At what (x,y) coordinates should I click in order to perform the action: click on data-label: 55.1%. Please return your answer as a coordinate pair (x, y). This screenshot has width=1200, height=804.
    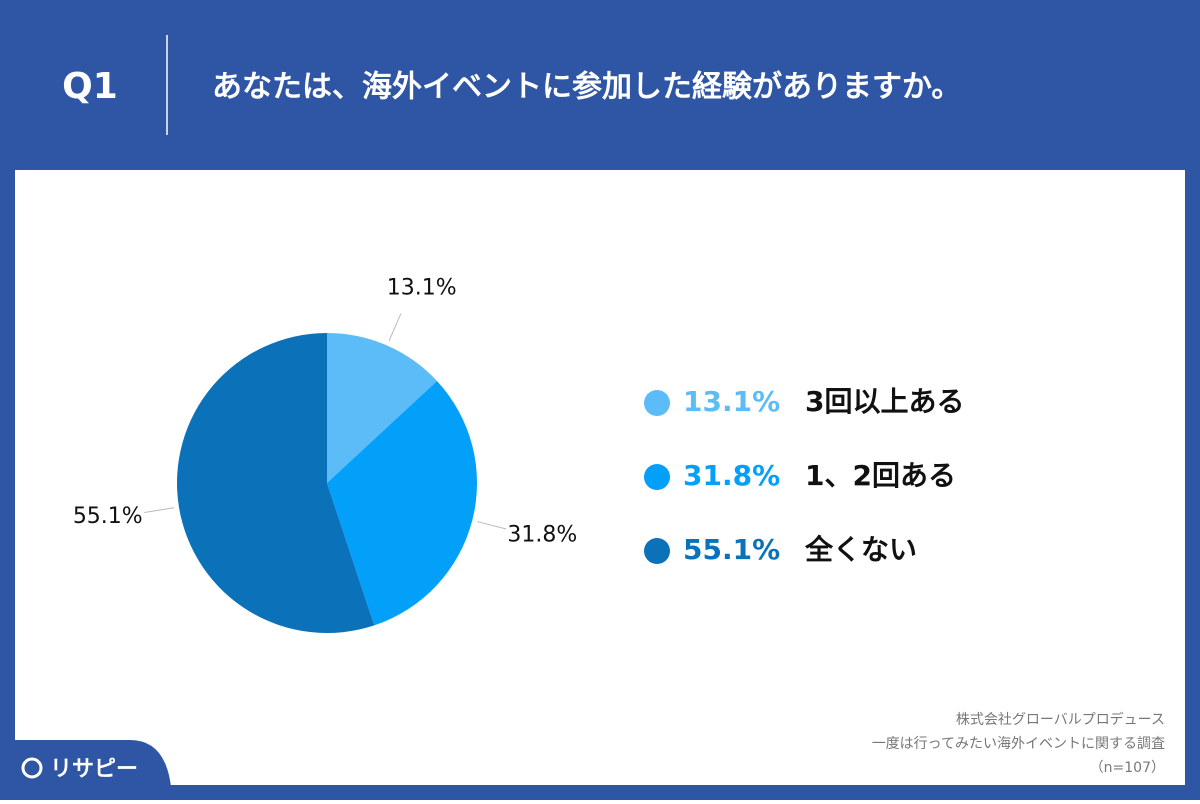
    Looking at the image, I should click on (108, 516).